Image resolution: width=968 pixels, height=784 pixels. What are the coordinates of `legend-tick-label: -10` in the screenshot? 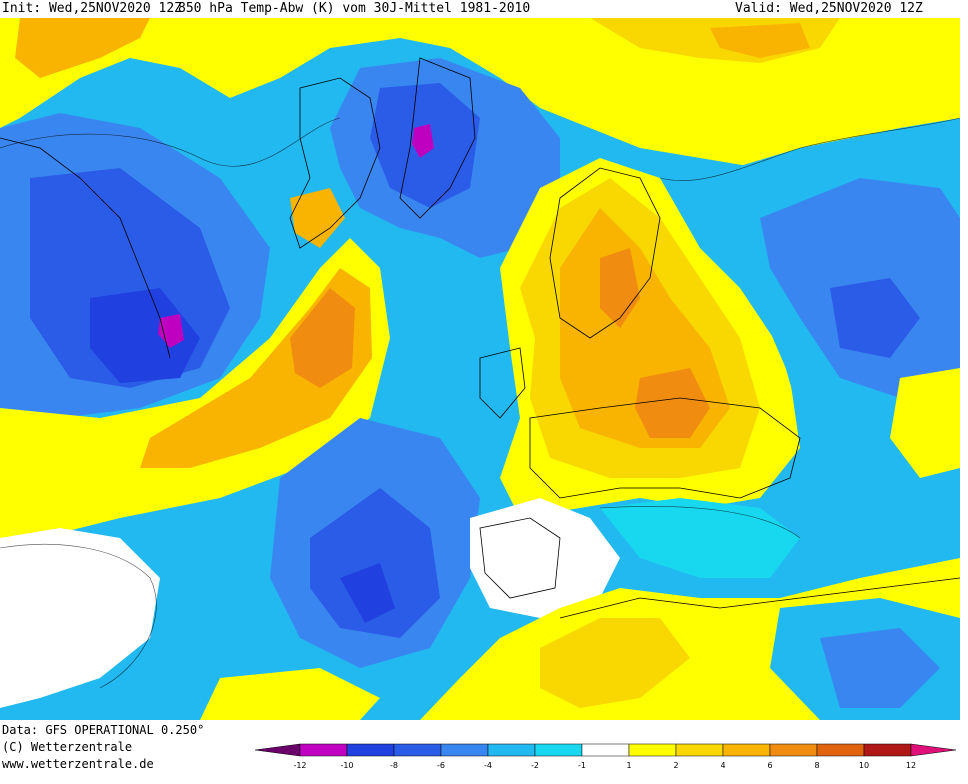 It's located at (346, 765).